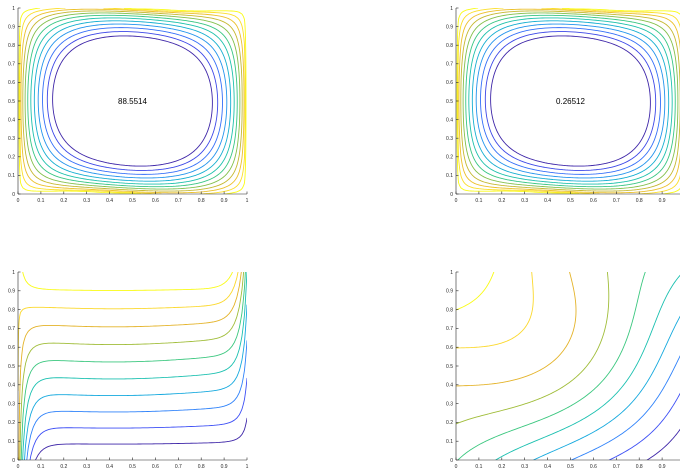 The image size is (680, 472). I want to click on y-tick-label: 0, so click(13, 195).